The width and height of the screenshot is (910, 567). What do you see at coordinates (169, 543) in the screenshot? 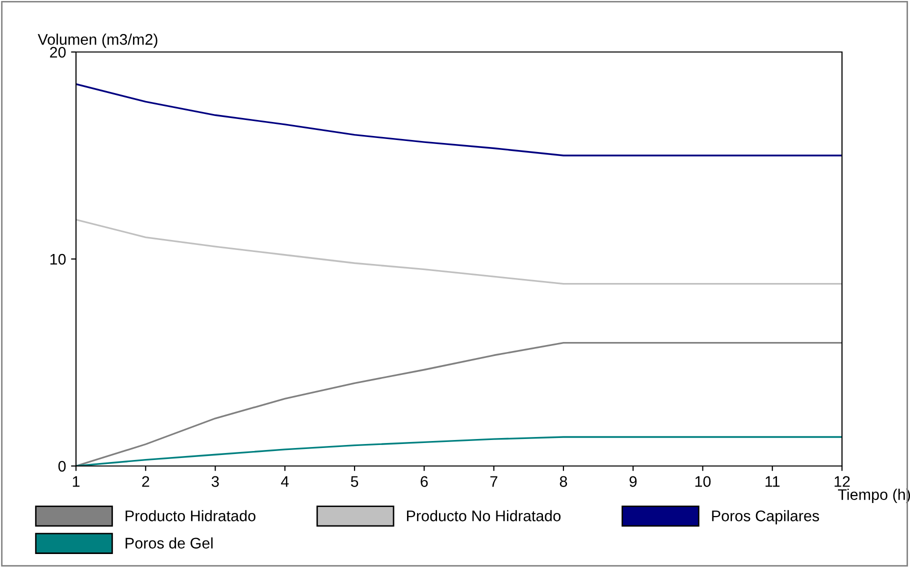
I see `legend-label: Poros de Gel` at bounding box center [169, 543].